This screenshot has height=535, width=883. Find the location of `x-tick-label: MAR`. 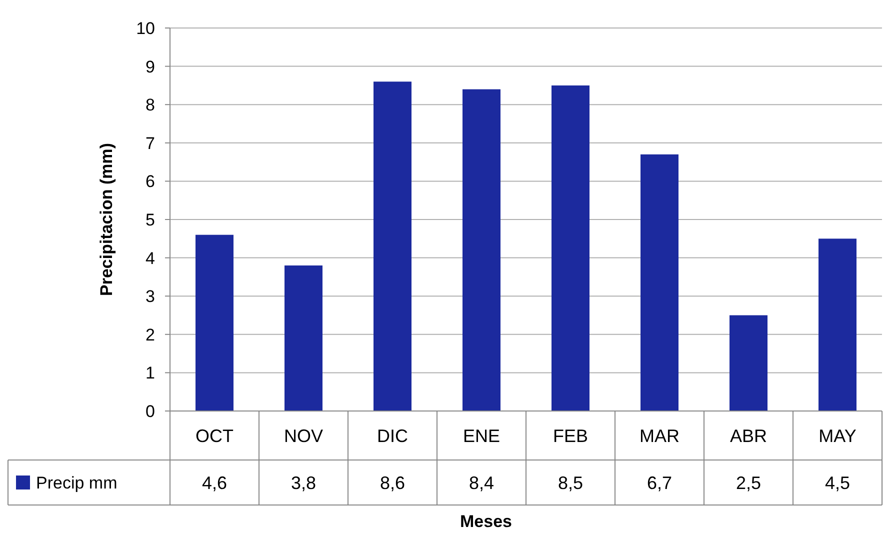

x-tick-label: MAR is located at coordinates (660, 436).